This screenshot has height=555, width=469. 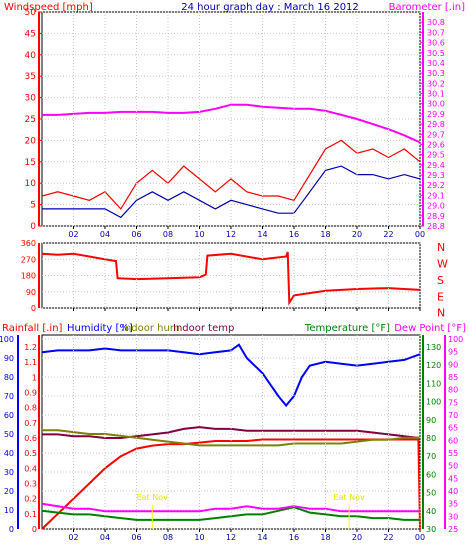 What do you see at coordinates (48, 7) in the screenshot?
I see `windspeed-axis-label: Windspeed [mph]` at bounding box center [48, 7].